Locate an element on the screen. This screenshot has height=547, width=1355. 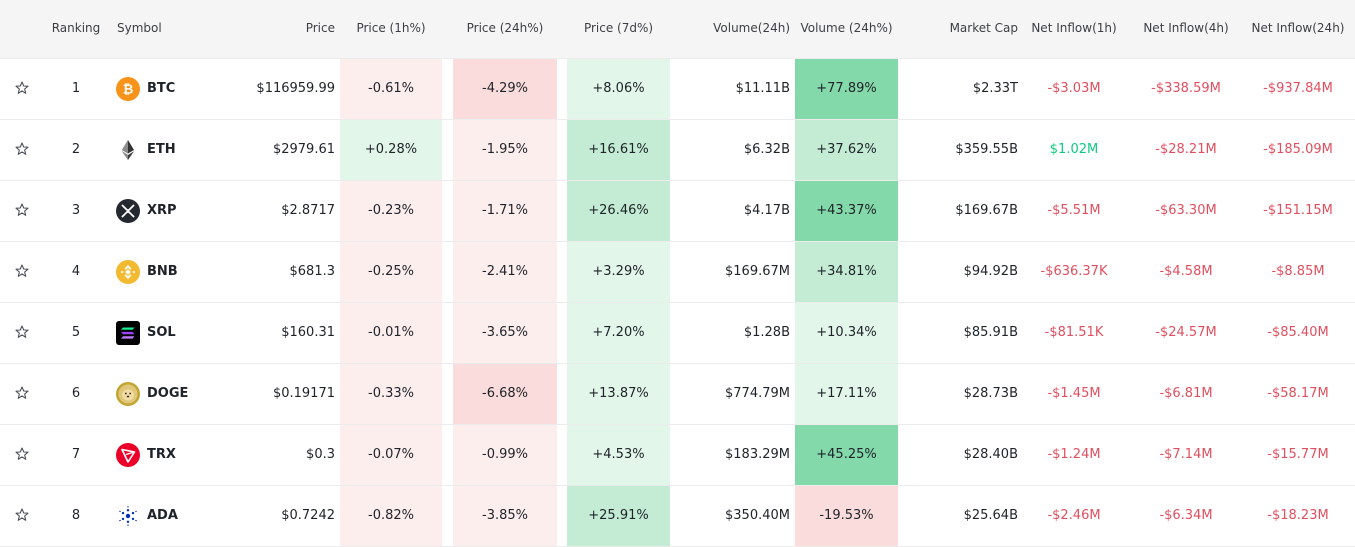
price-cell: $116959.99 is located at coordinates (295, 88).